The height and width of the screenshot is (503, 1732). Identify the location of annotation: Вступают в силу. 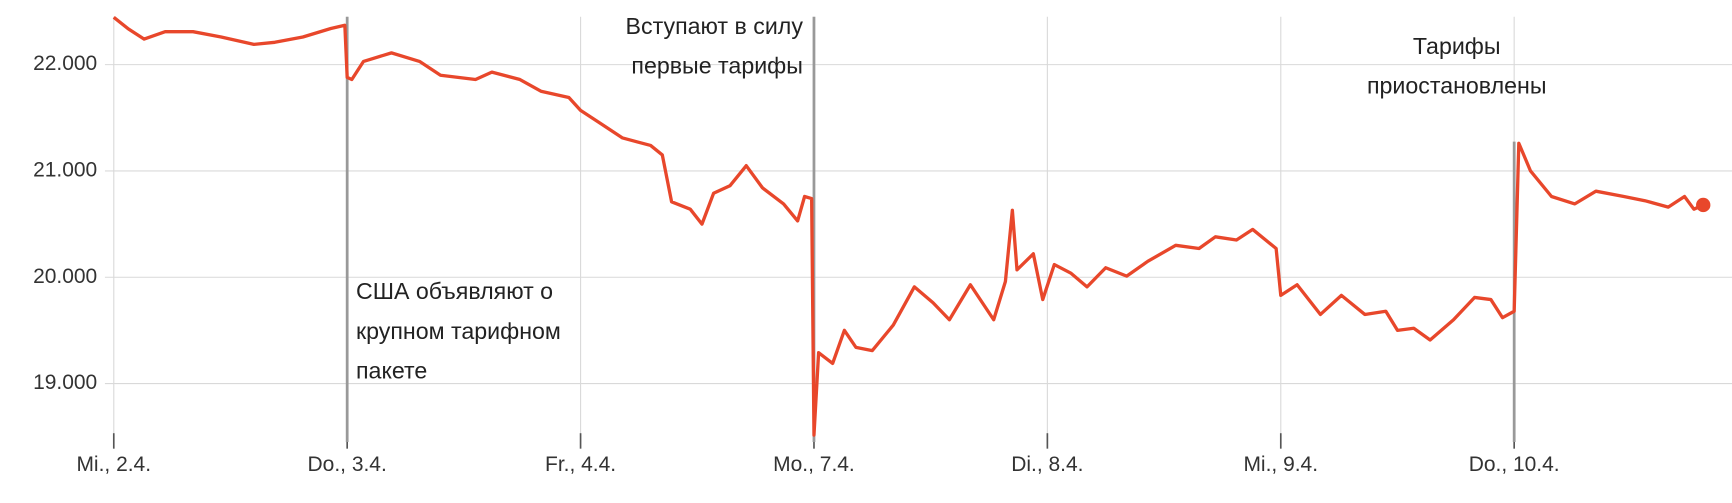
(715, 26).